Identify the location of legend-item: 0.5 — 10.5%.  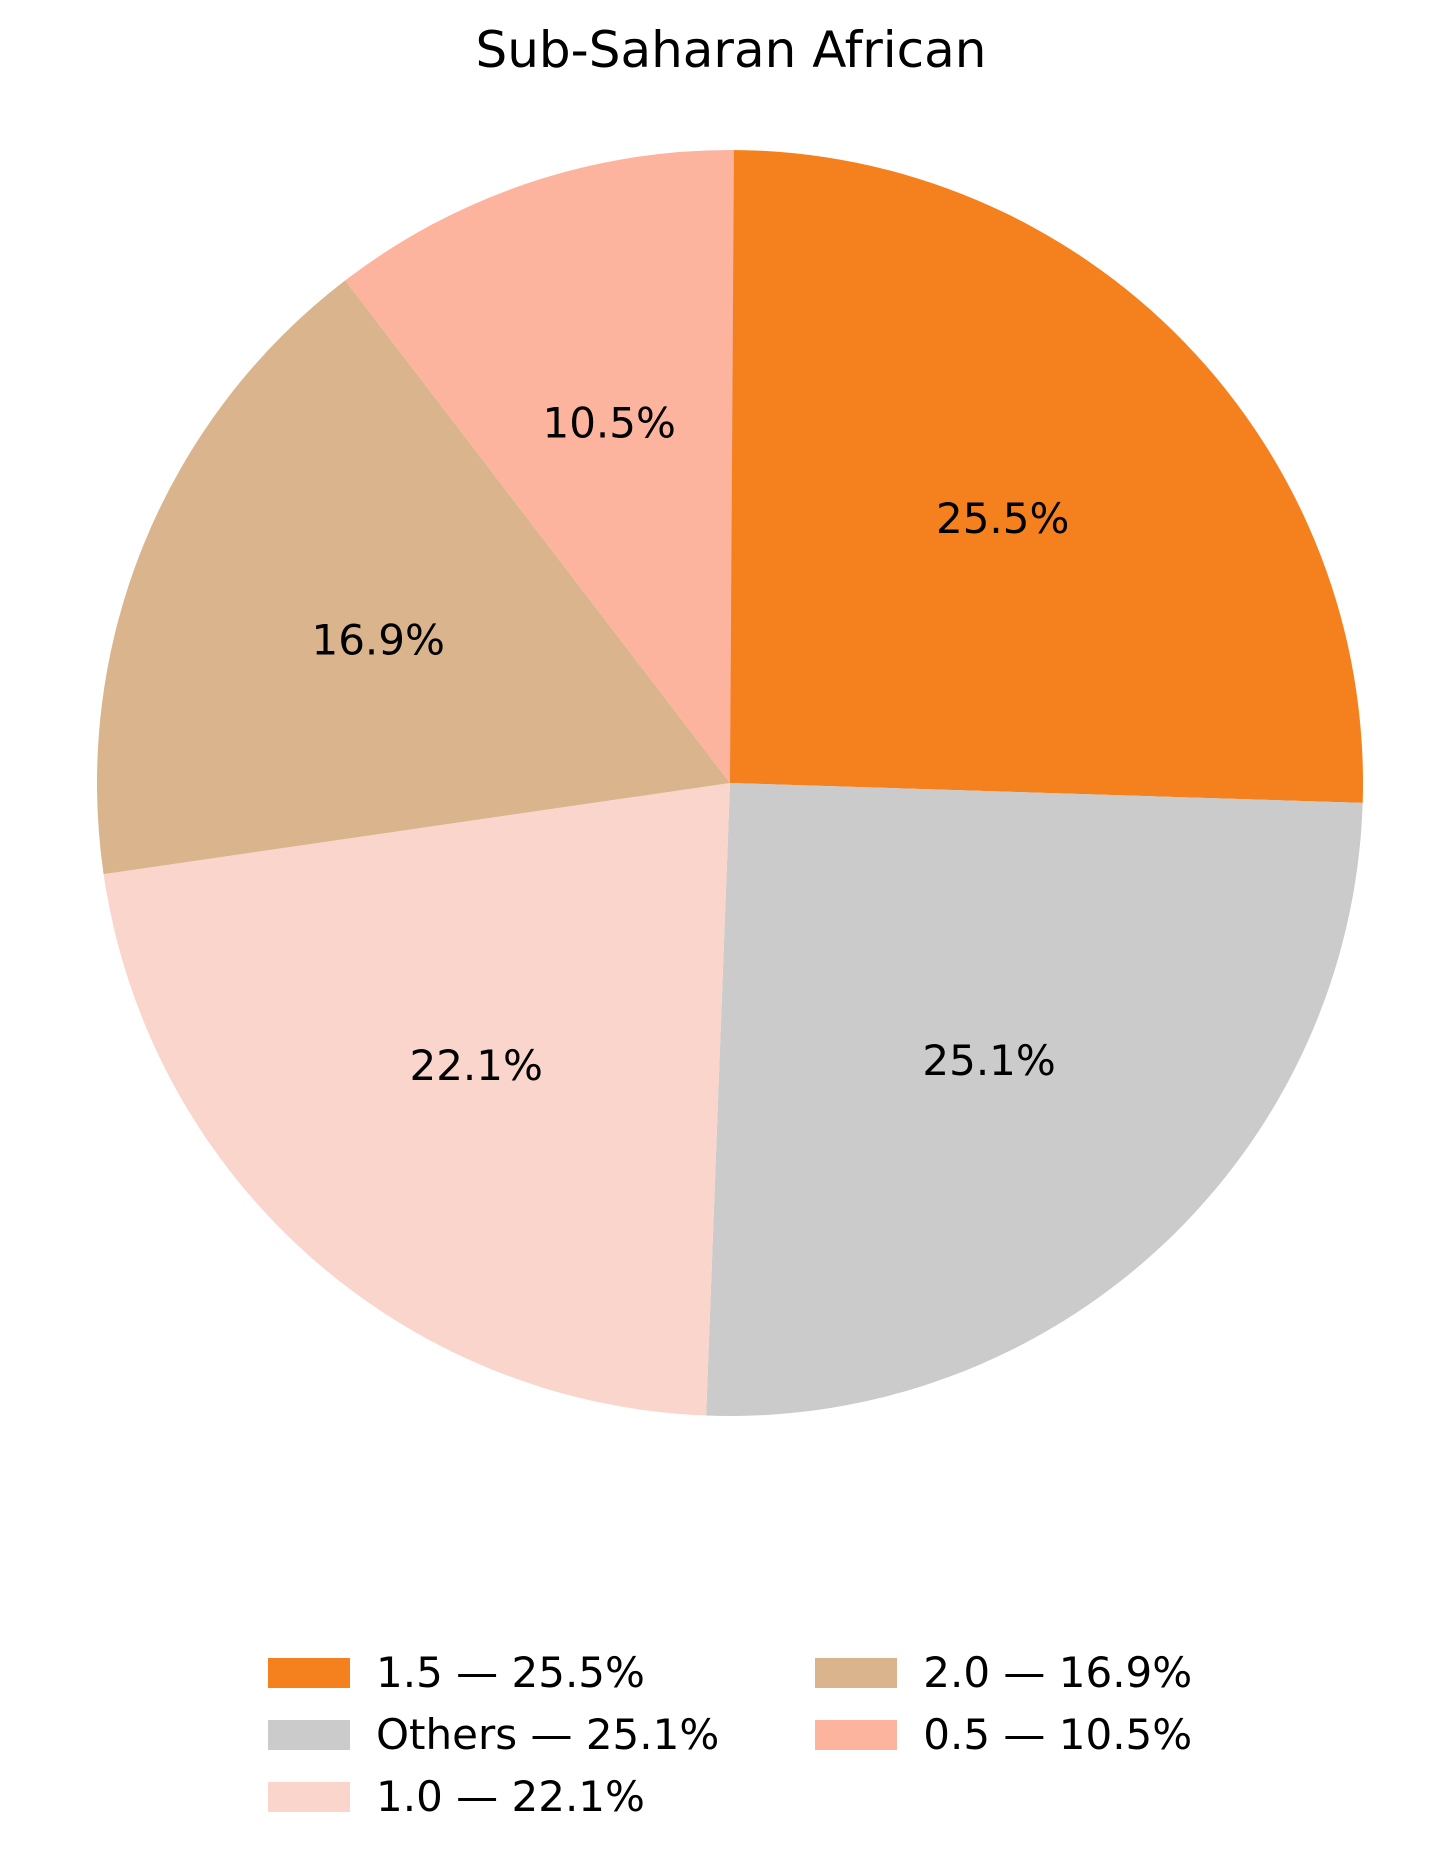
(1003, 1735).